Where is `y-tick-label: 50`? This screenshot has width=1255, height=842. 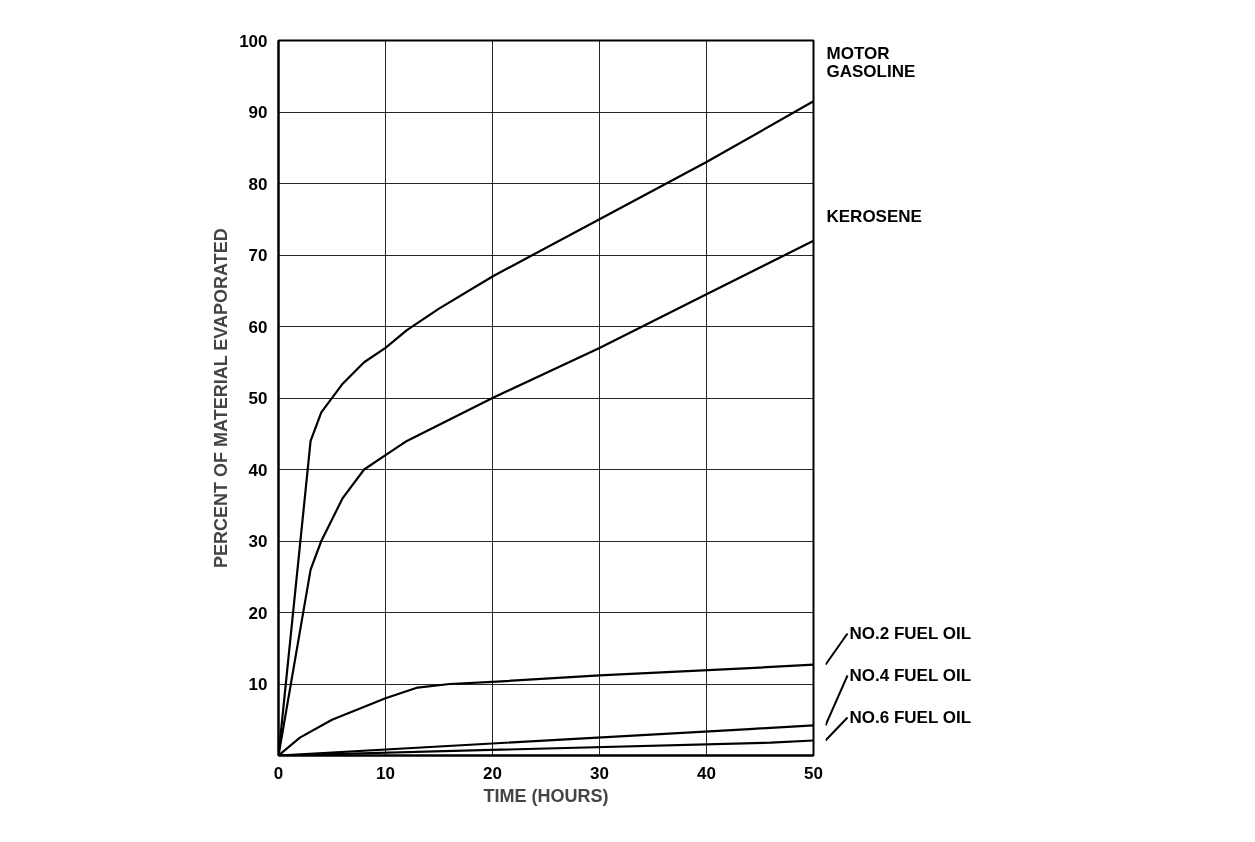
y-tick-label: 50 is located at coordinates (258, 398).